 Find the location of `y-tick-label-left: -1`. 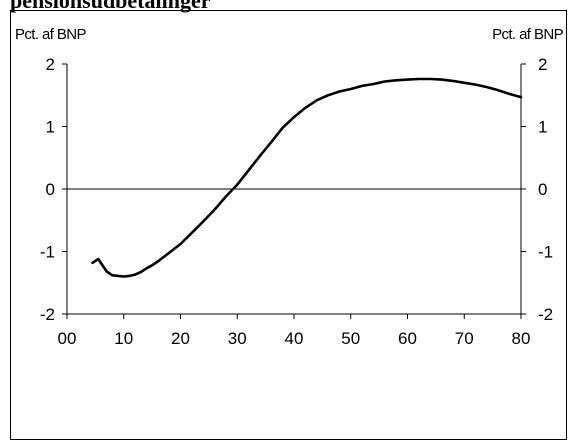

y-tick-label-left: -1 is located at coordinates (47, 252).